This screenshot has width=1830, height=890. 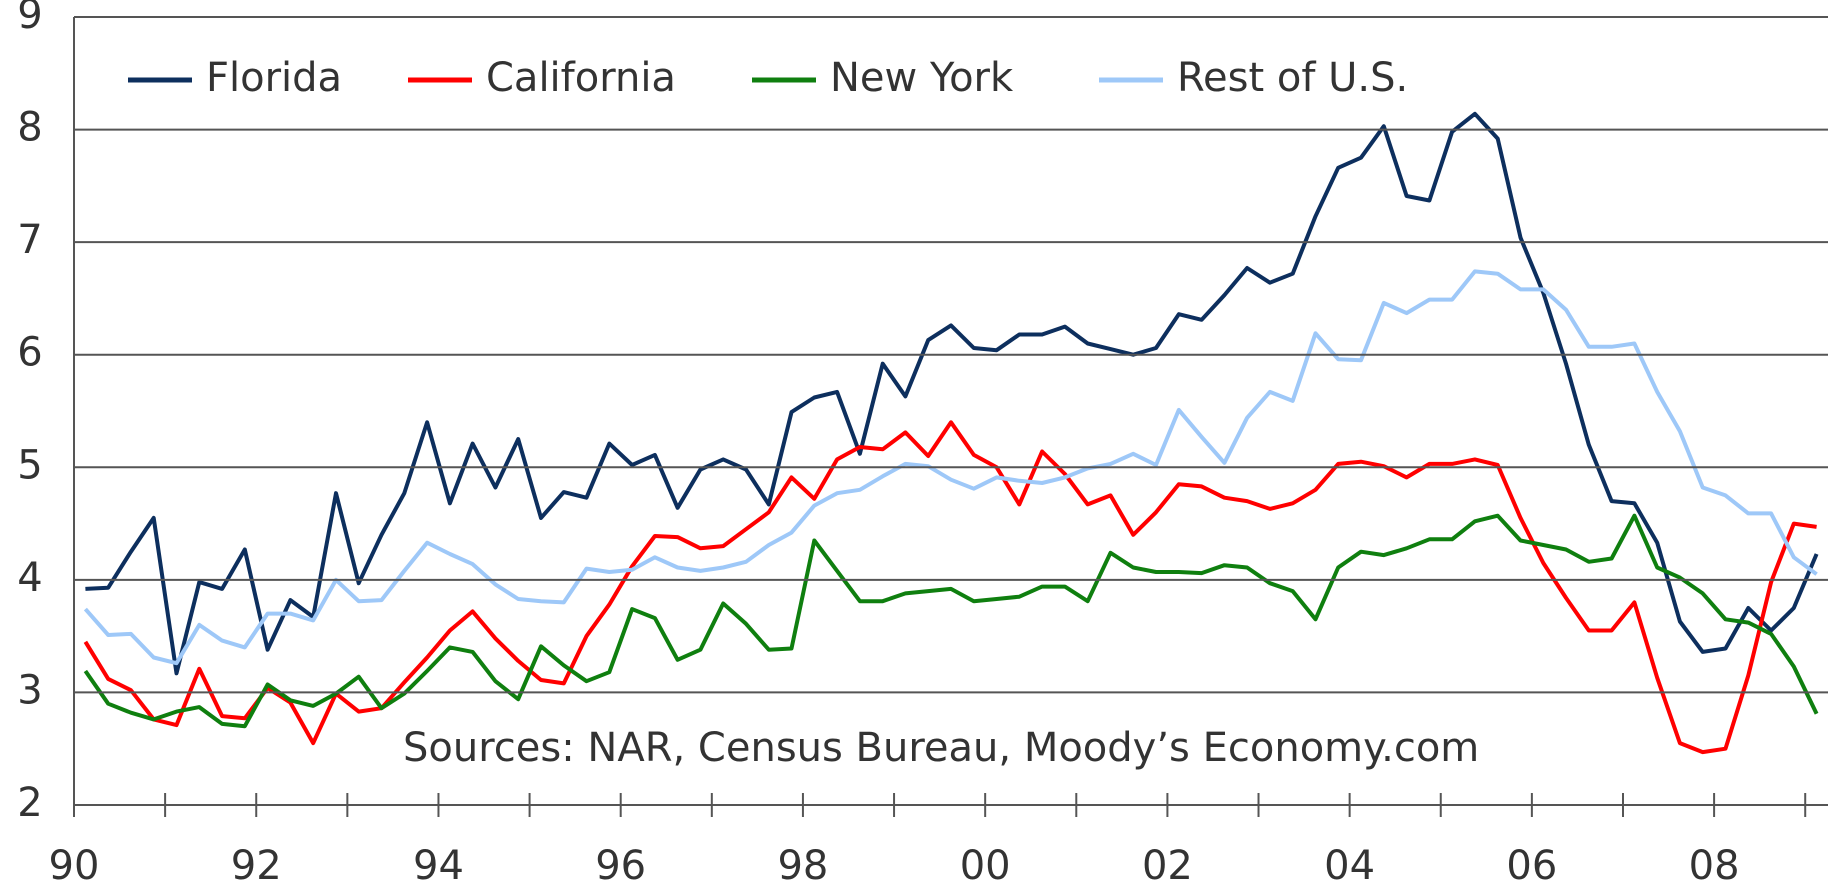 I want to click on x-tick-label: 94, so click(x=438, y=866).